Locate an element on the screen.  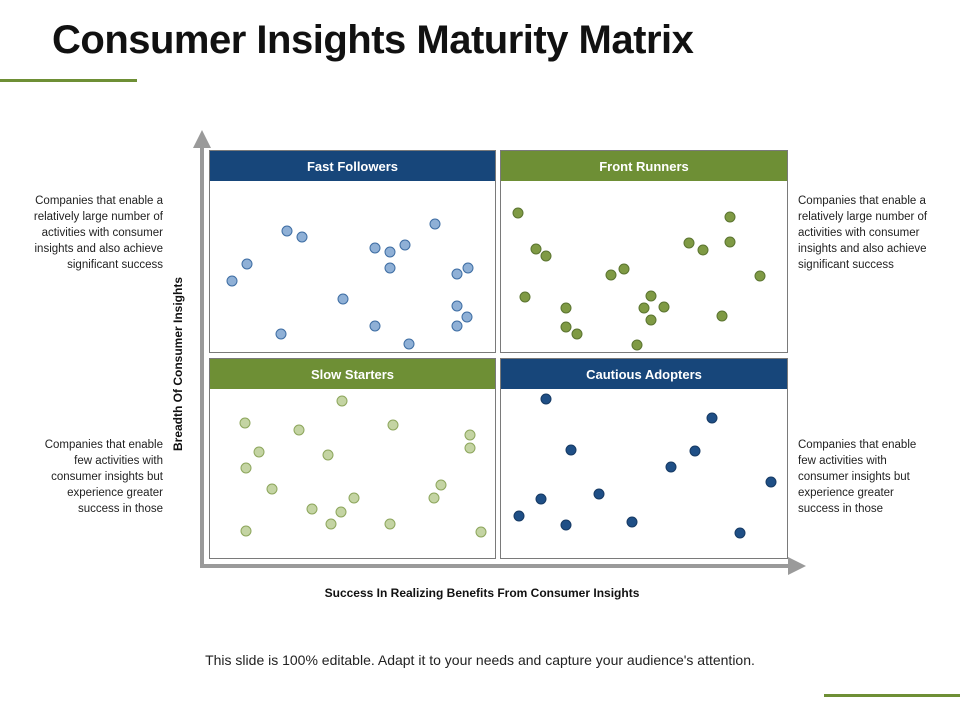
quadrant-header-slow-starters: Slow Starters is located at coordinates (352, 374).